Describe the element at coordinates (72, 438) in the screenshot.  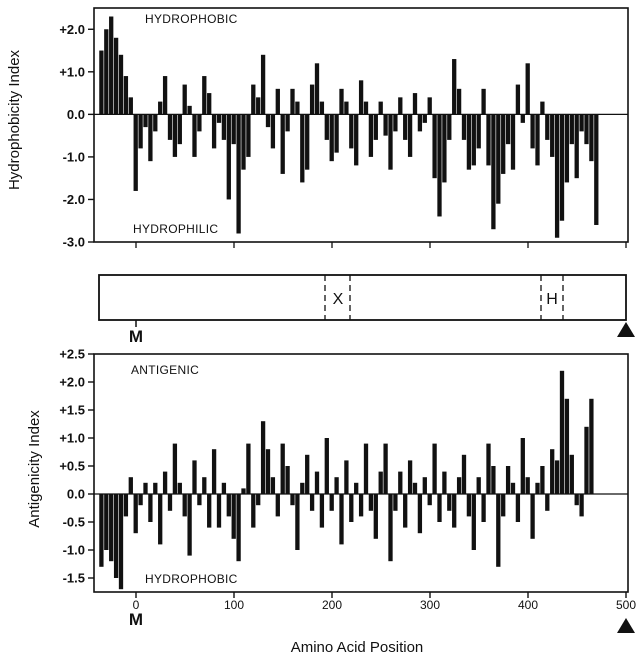
I see `y-tick-label: +1.0` at that location.